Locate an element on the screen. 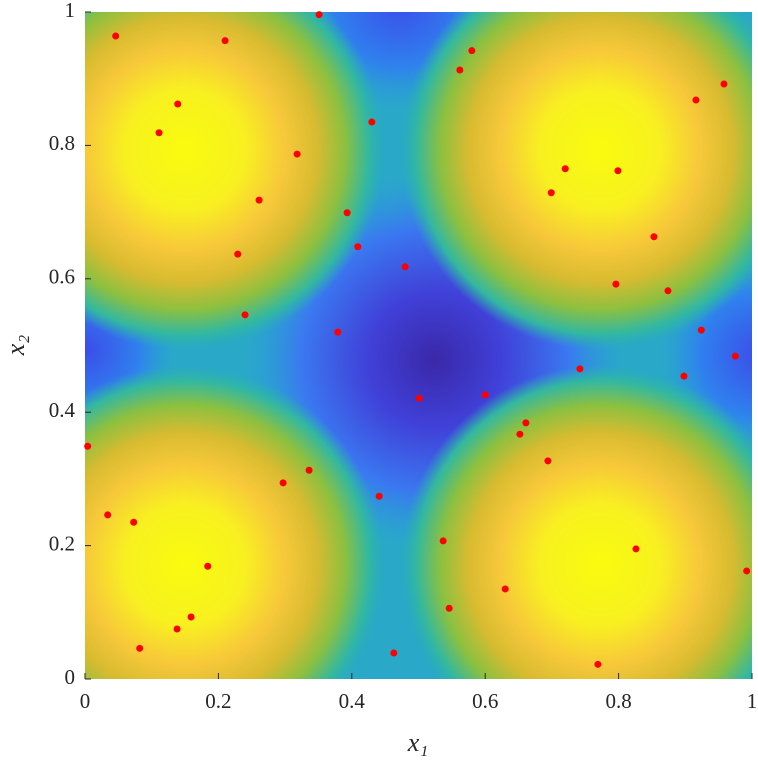 The image size is (758, 770). x-tick-label: 0.4 is located at coordinates (352, 701).